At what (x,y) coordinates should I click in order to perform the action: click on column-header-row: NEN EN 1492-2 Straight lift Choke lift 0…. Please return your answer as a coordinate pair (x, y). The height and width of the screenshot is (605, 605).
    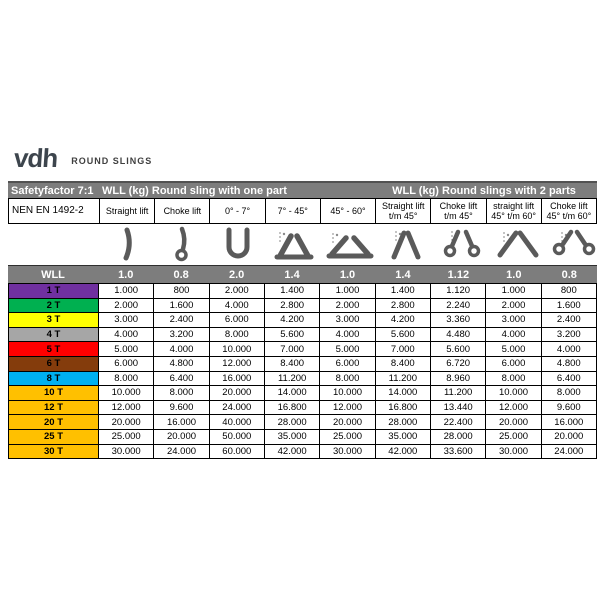
    Looking at the image, I should click on (302, 211).